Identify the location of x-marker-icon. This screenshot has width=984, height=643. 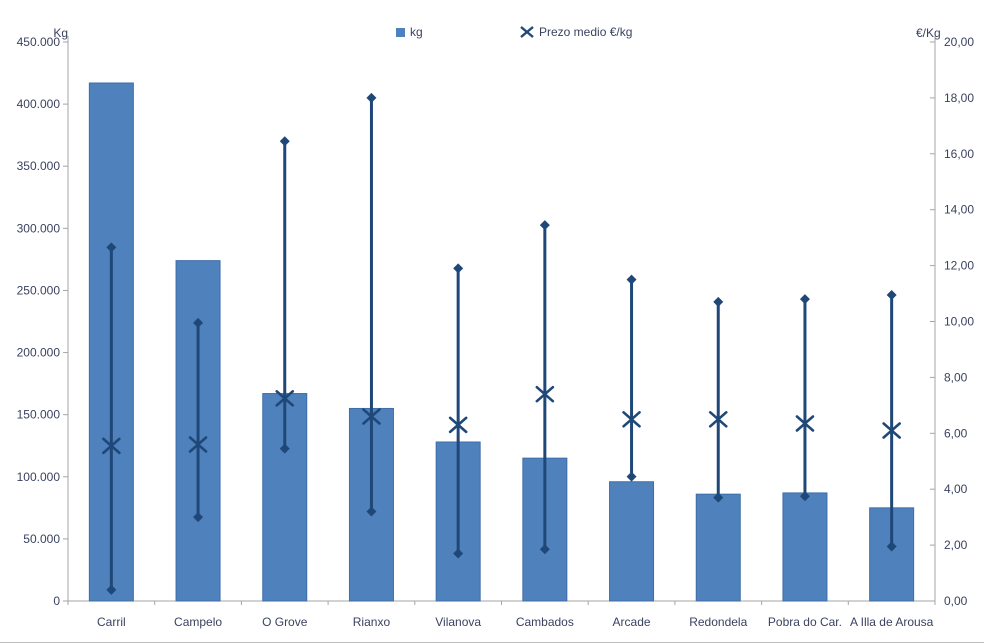
(527, 32).